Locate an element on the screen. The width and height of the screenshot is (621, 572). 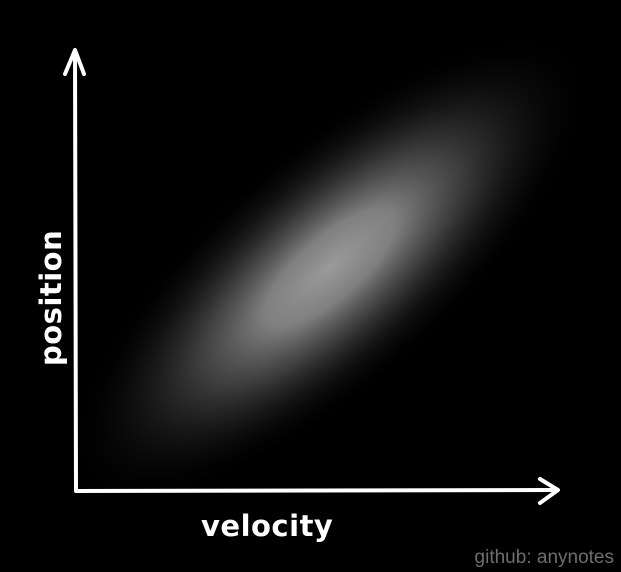
x-axis-label: velocity is located at coordinates (267, 526).